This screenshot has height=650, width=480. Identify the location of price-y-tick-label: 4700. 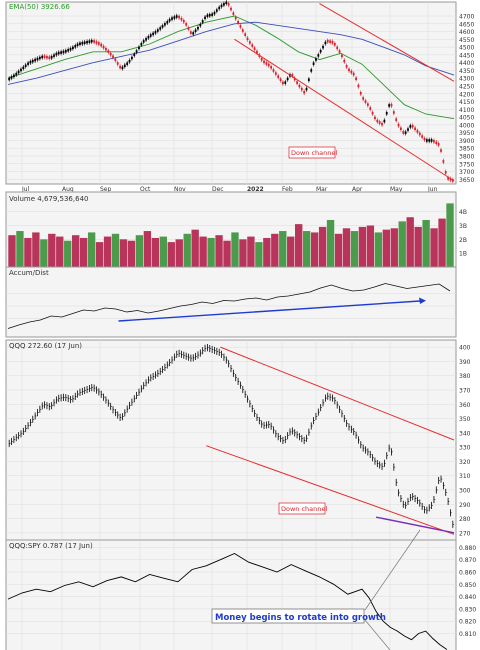
(466, 17).